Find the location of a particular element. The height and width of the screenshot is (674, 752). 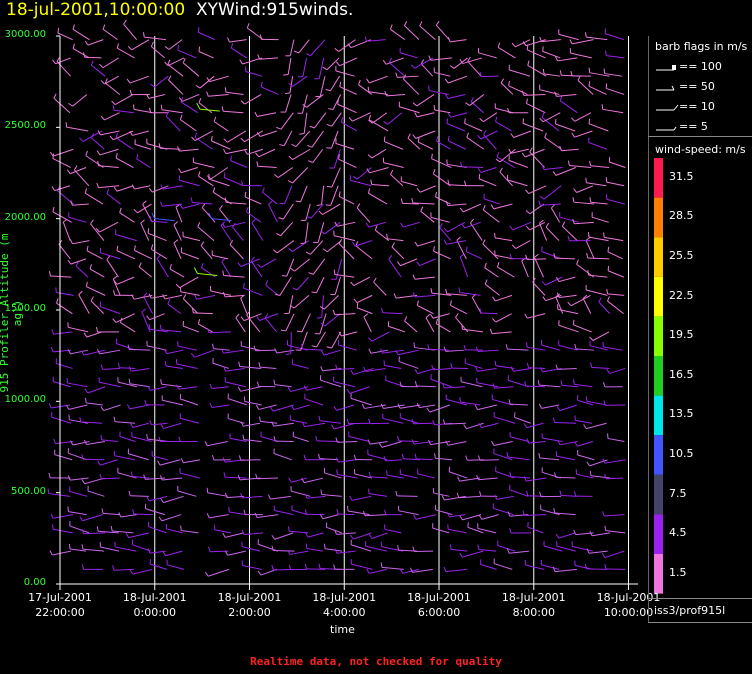

legend-flag-label: == 5 is located at coordinates (693, 126).